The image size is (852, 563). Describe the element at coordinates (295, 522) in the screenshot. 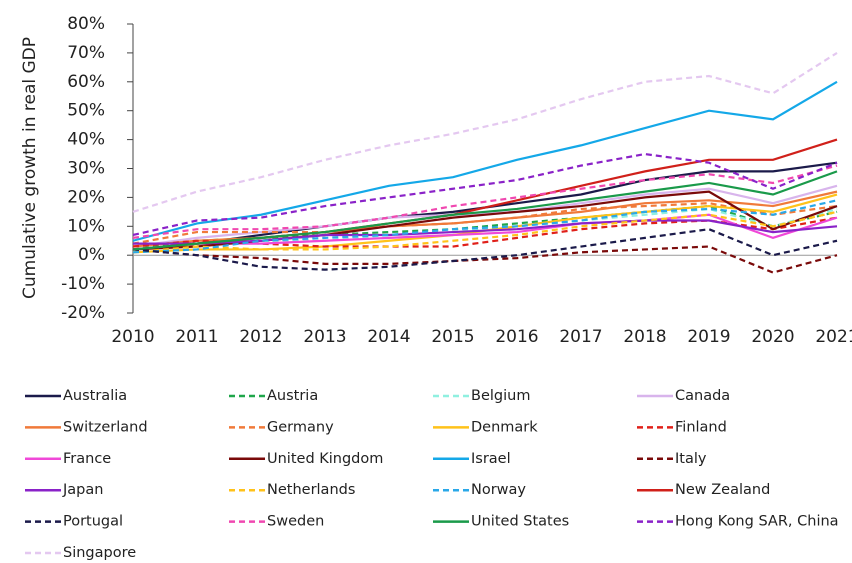

I see `legend-label: Sweden` at that location.